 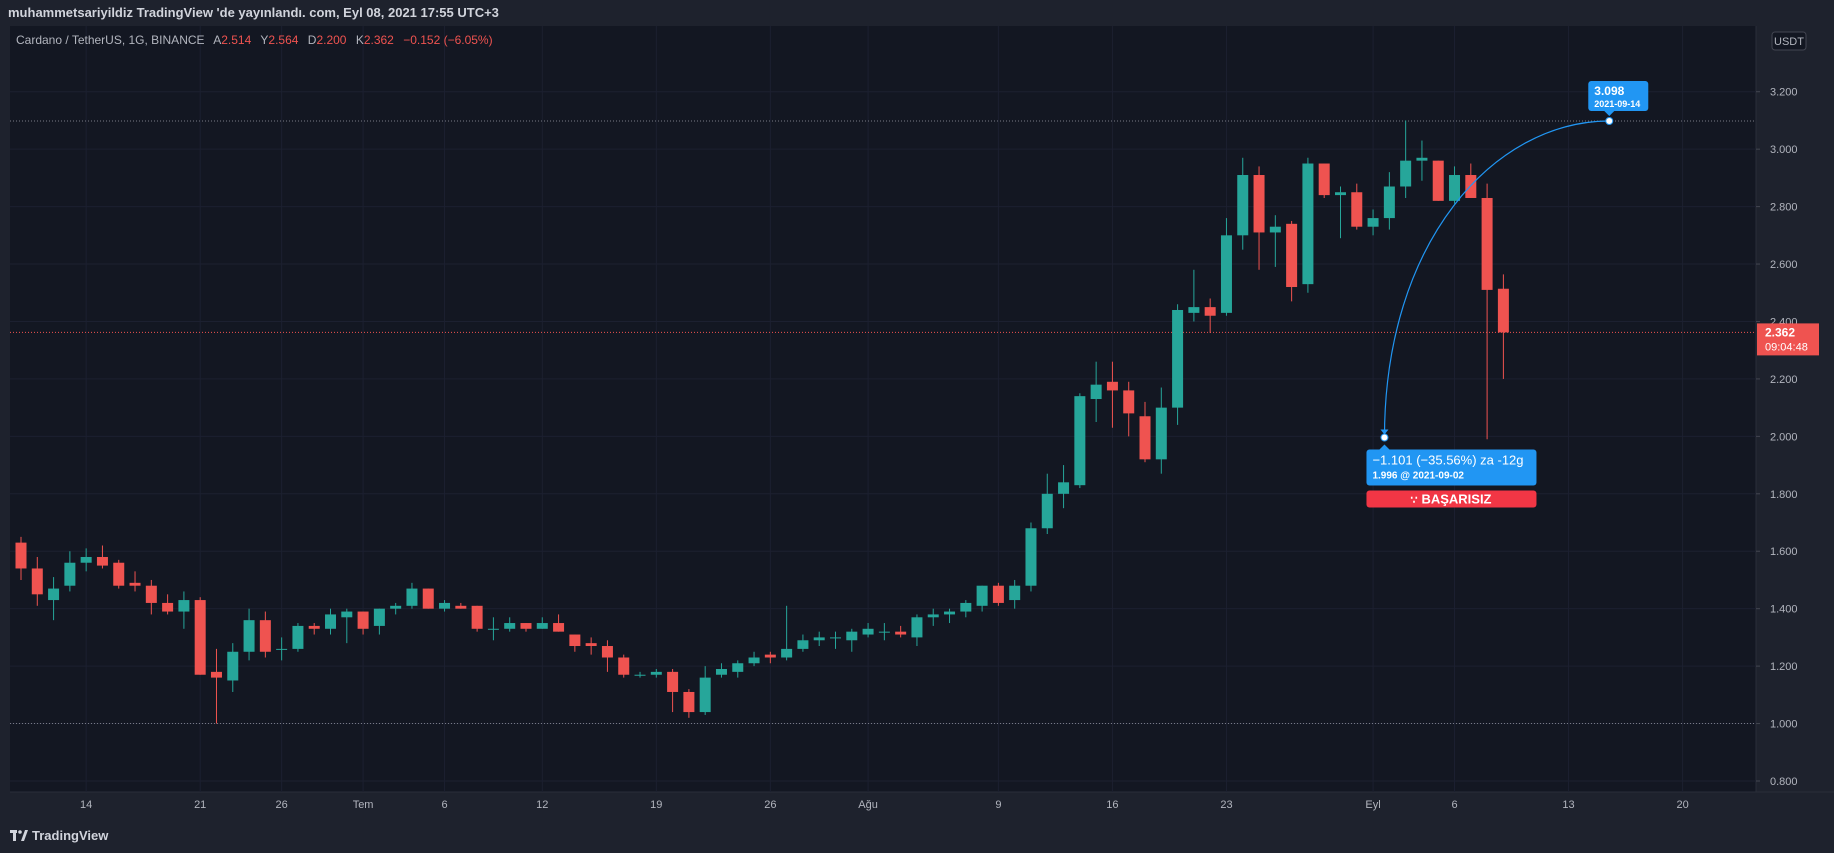 I want to click on tradingview-logo-icon, so click(x=19, y=835).